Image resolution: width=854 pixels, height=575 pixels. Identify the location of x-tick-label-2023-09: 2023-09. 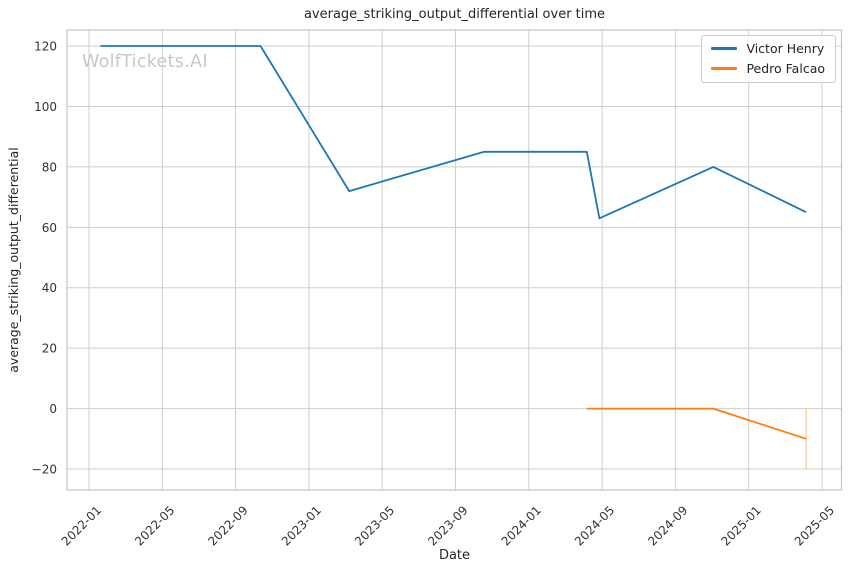
(447, 525).